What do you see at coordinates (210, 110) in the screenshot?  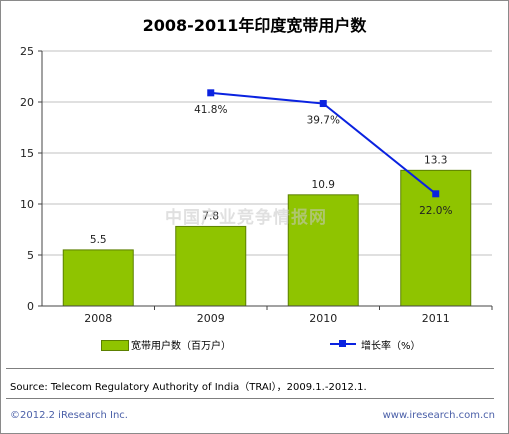 I see `growth-value-label: 41.8%` at bounding box center [210, 110].